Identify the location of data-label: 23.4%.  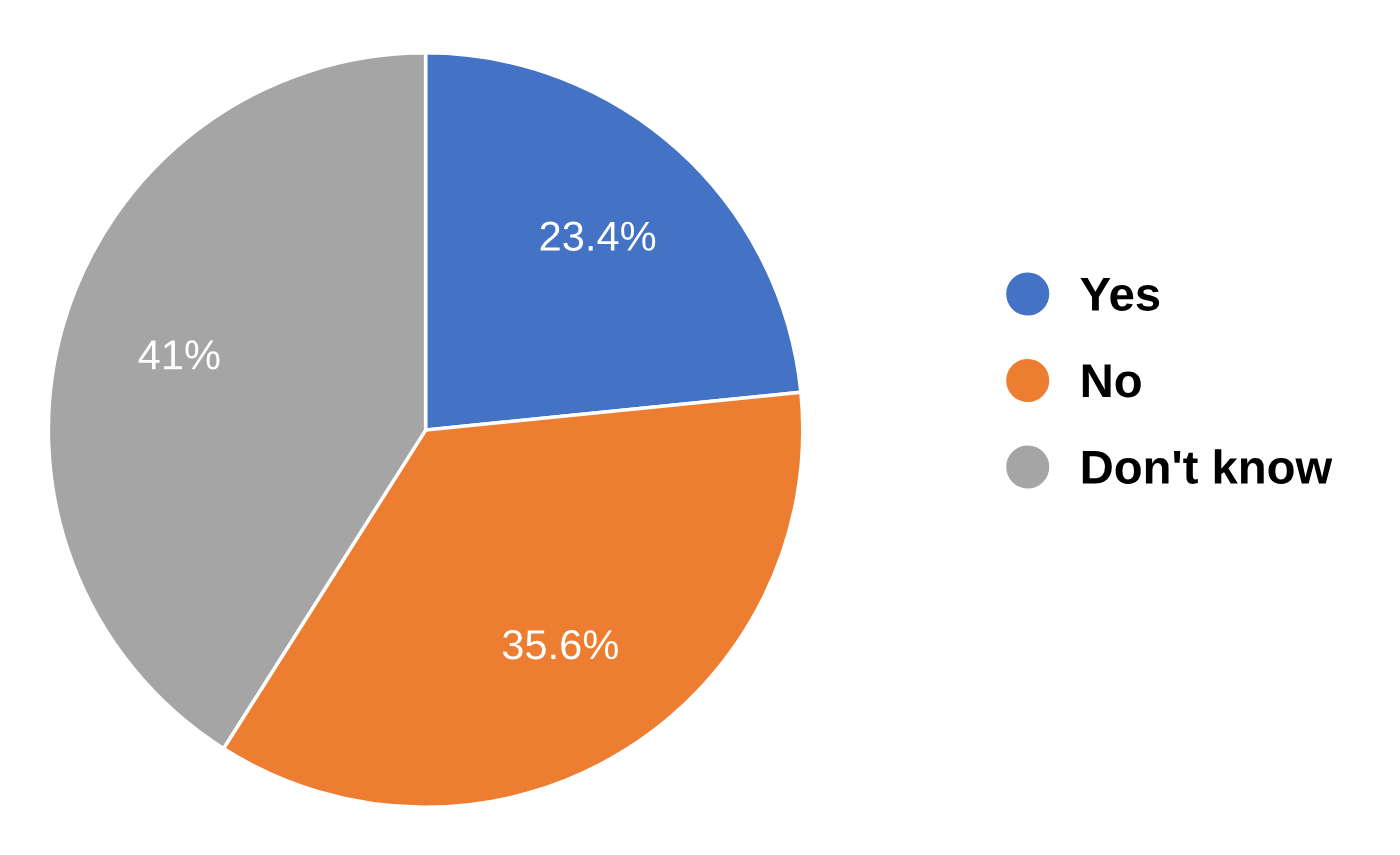
(598, 236).